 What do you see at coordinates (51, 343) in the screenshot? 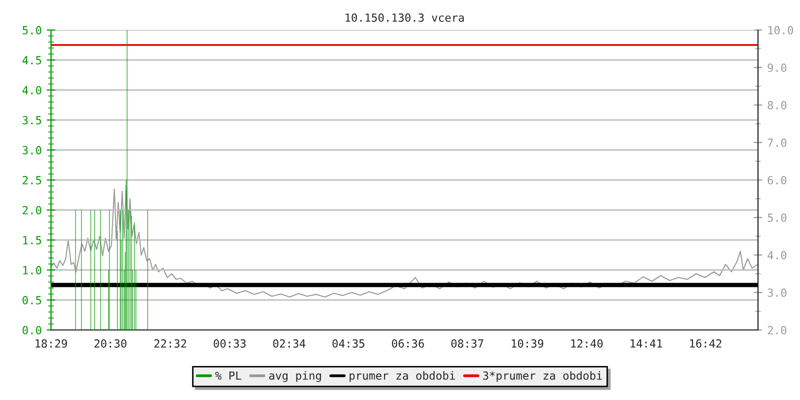
I see `x-tick-label: 18:29` at bounding box center [51, 343].